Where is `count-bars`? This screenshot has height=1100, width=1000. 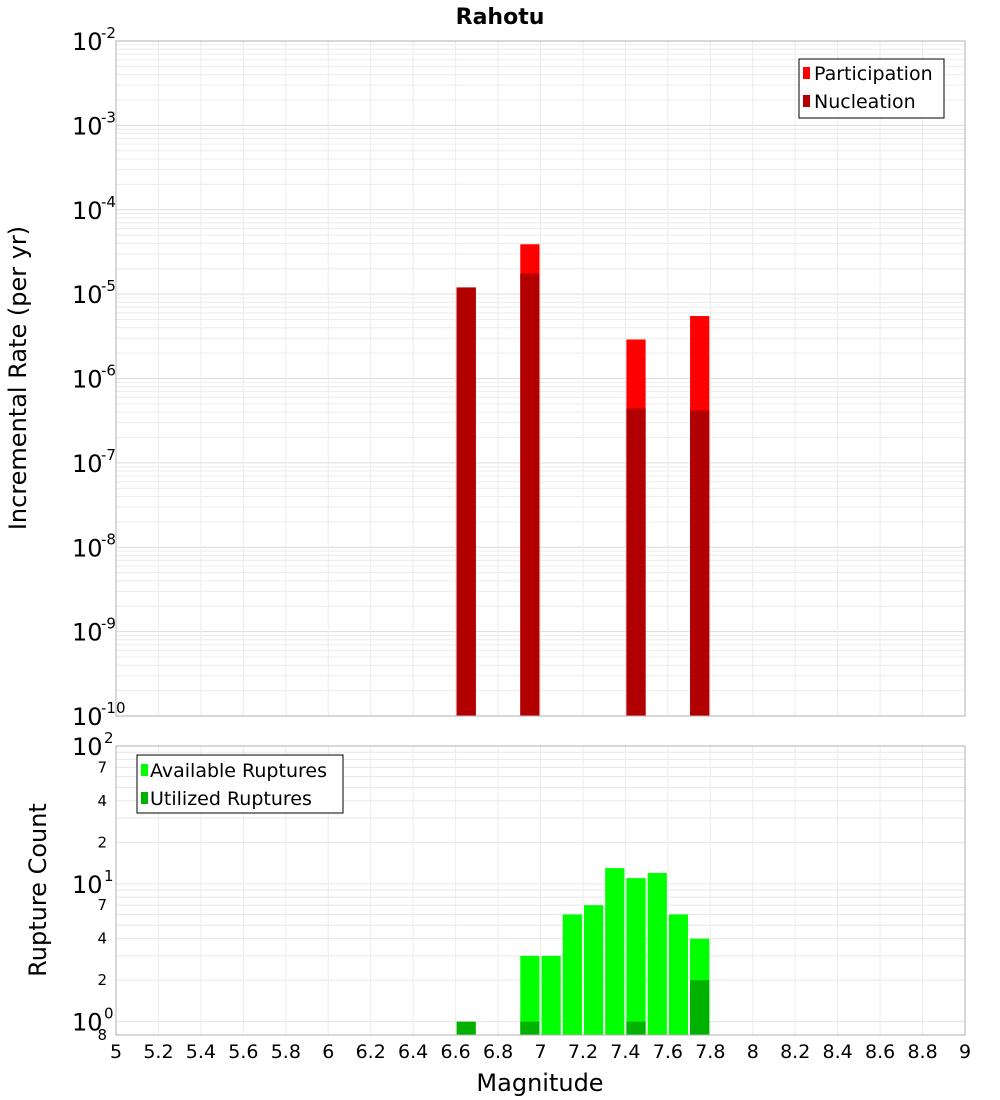 count-bars is located at coordinates (583, 951).